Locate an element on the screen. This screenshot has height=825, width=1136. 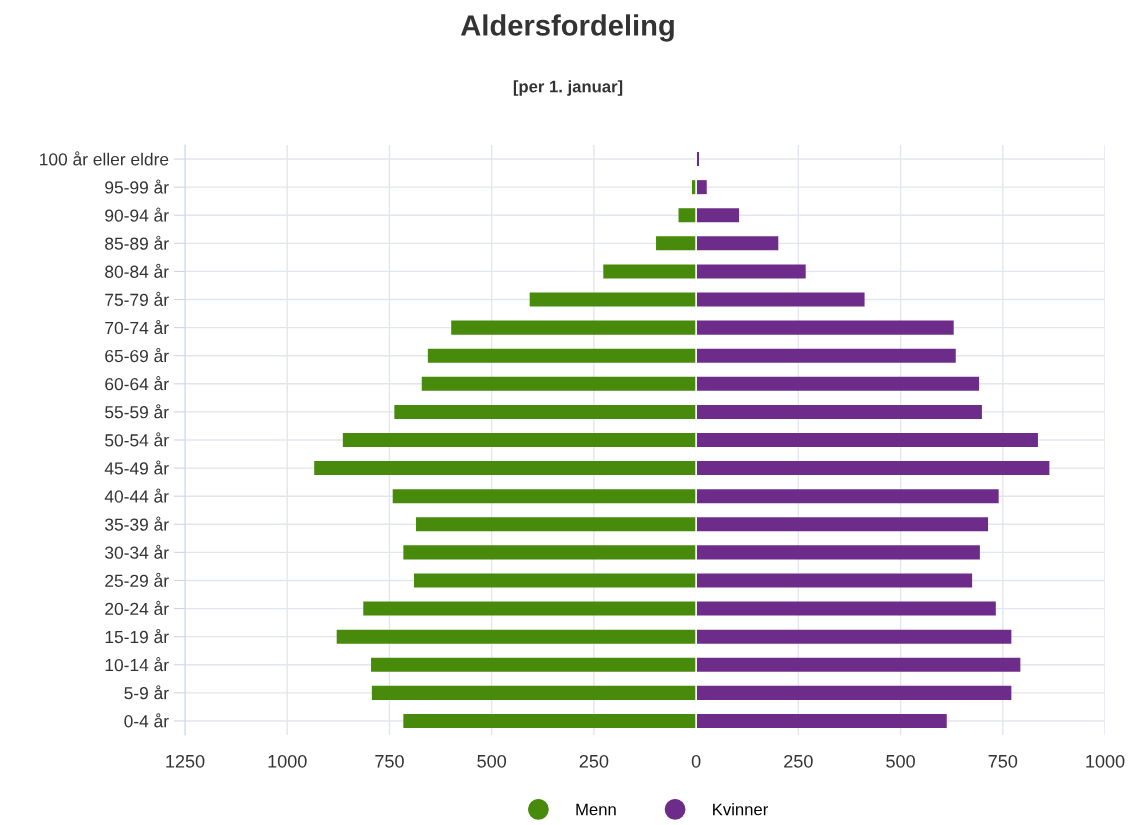
x-tick-label: 0 is located at coordinates (696, 761).